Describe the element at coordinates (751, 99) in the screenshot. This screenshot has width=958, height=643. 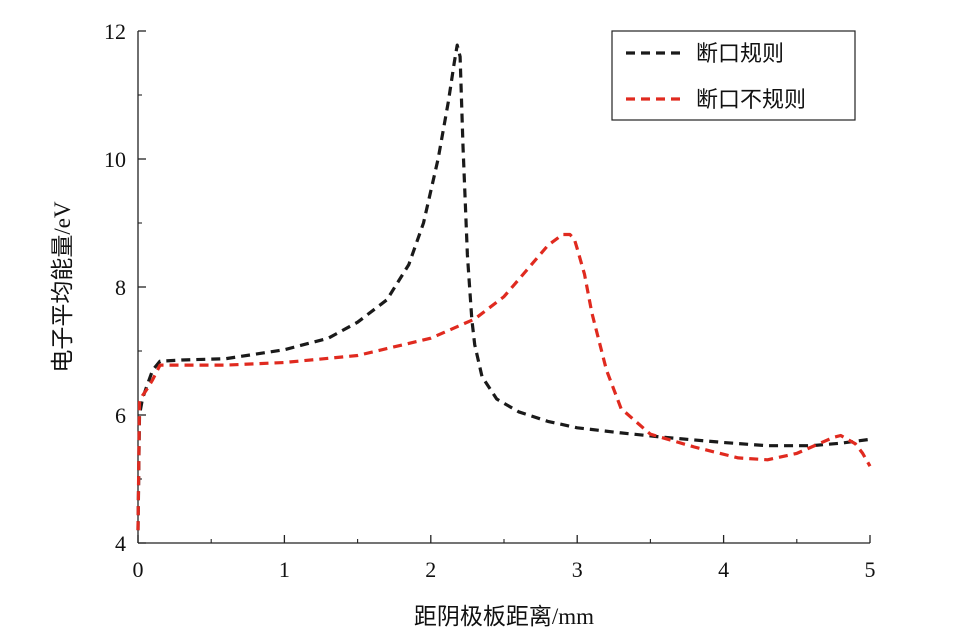
I see `legend-label-series-2: 断口不规则` at that location.